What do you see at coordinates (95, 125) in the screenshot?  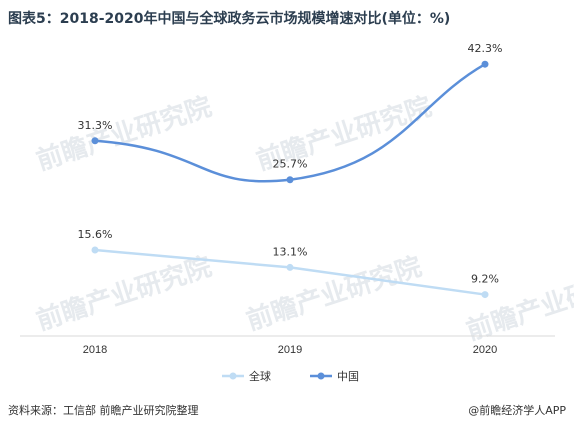 I see `data-label: 31.3%` at bounding box center [95, 125].